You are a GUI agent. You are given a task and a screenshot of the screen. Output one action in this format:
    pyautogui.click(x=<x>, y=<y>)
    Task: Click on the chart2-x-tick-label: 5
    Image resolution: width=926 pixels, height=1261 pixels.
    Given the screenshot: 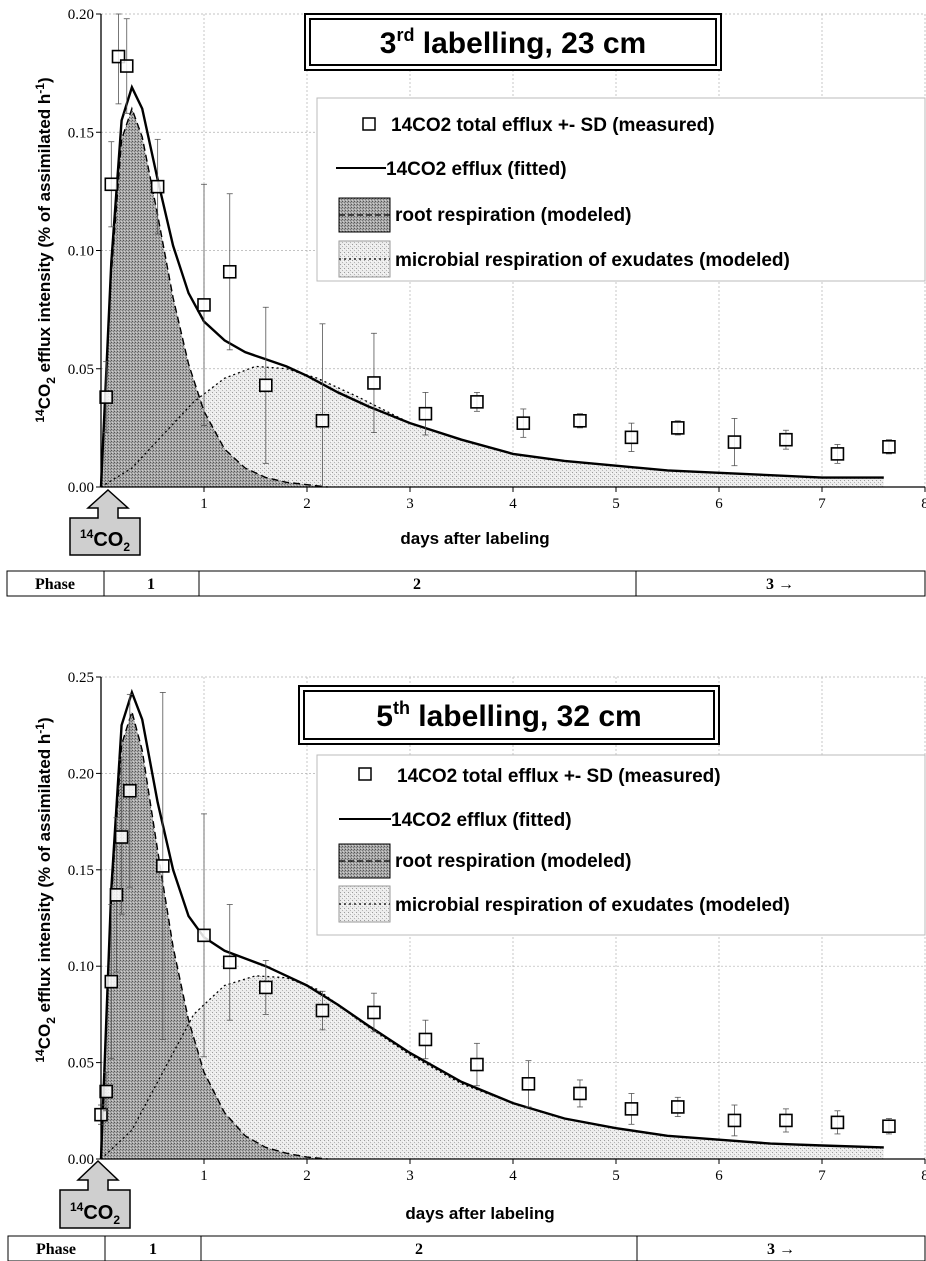 What is the action you would take?
    pyautogui.click(x=616, y=1176)
    